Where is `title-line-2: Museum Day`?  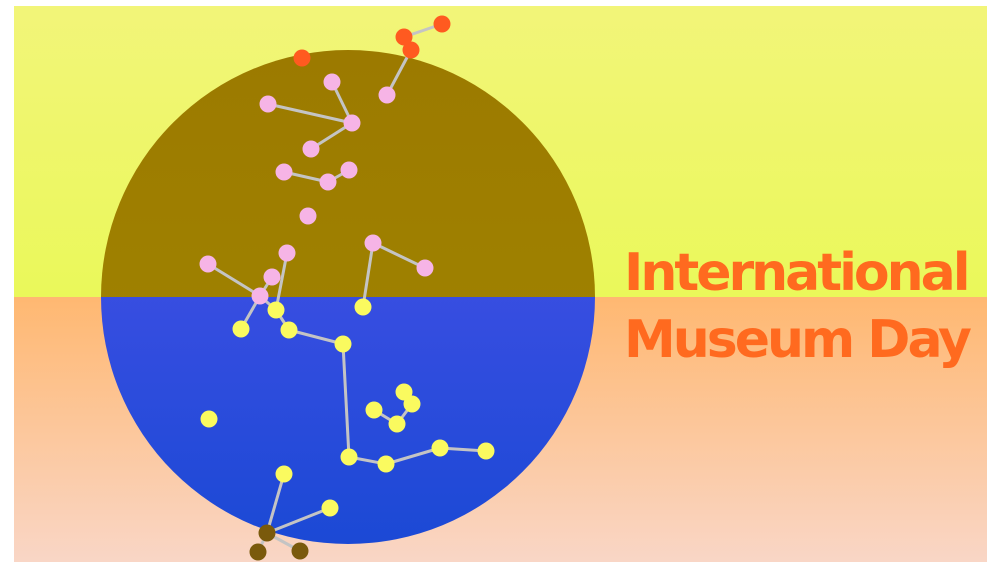
title-line-2: Museum Day is located at coordinates (797, 340).